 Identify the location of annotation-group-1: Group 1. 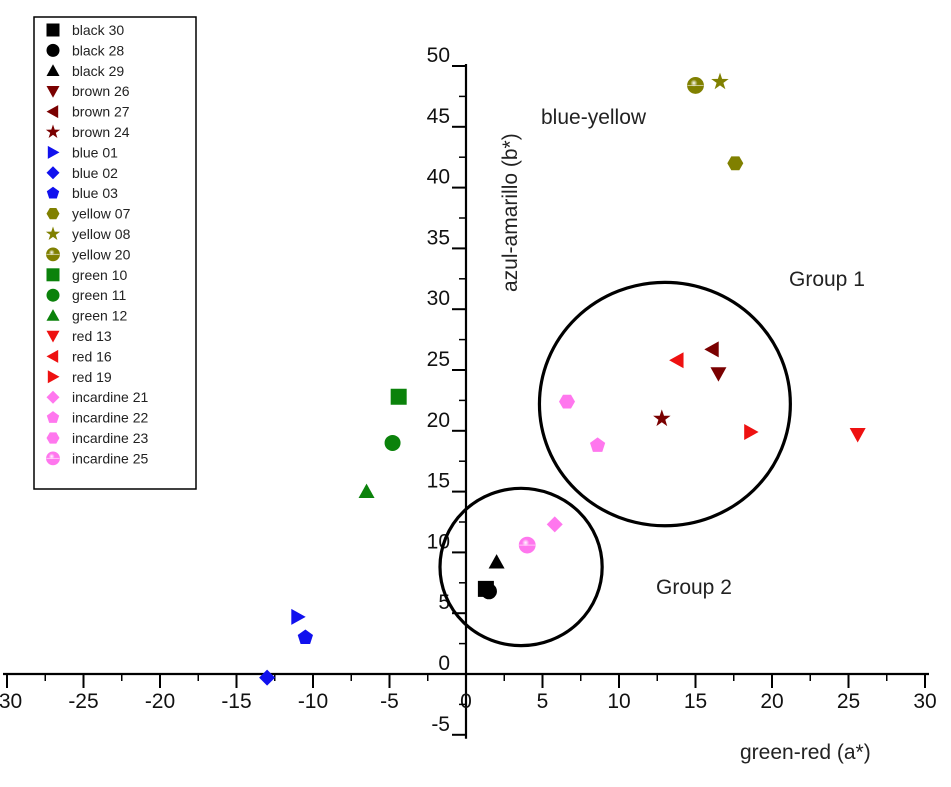
(827, 279).